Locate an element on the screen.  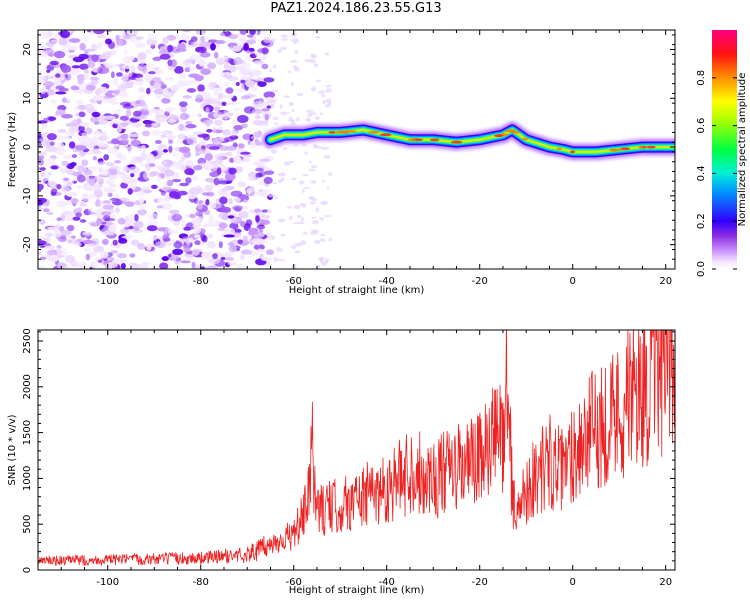
y-tick-label: 1500 is located at coordinates (27, 432).